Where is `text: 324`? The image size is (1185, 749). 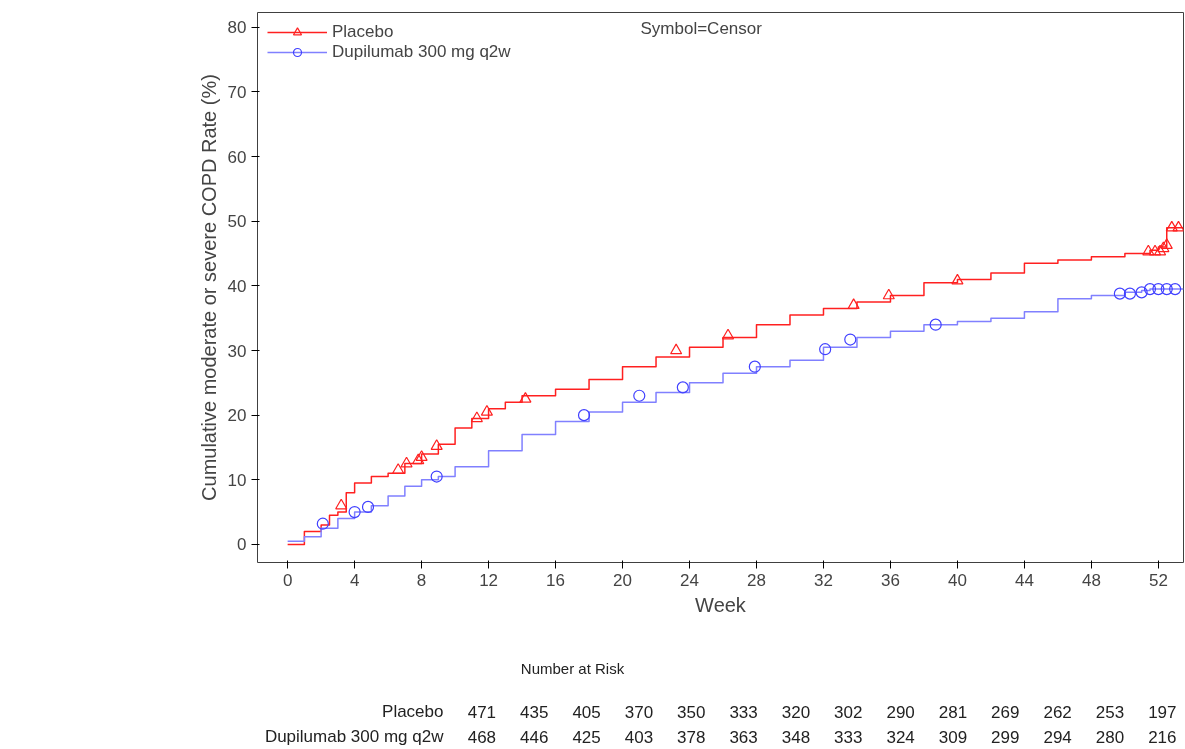
text: 324 is located at coordinates (900, 737).